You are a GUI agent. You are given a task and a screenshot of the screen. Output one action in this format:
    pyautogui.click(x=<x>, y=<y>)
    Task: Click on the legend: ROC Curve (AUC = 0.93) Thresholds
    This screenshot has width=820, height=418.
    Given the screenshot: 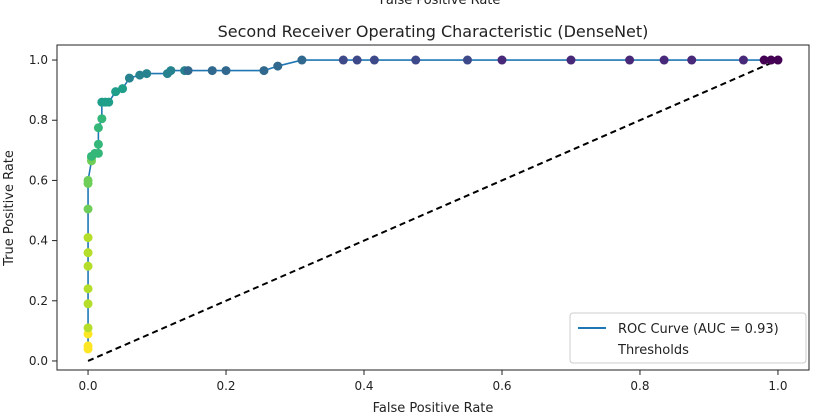 What is the action you would take?
    pyautogui.click(x=688, y=338)
    